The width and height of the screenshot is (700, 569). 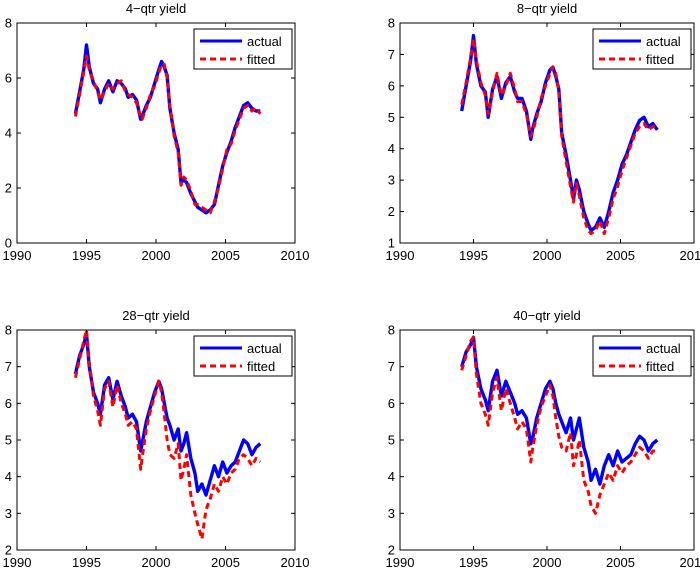 What do you see at coordinates (547, 8) in the screenshot?
I see `chart-title: 8−qtr yield` at bounding box center [547, 8].